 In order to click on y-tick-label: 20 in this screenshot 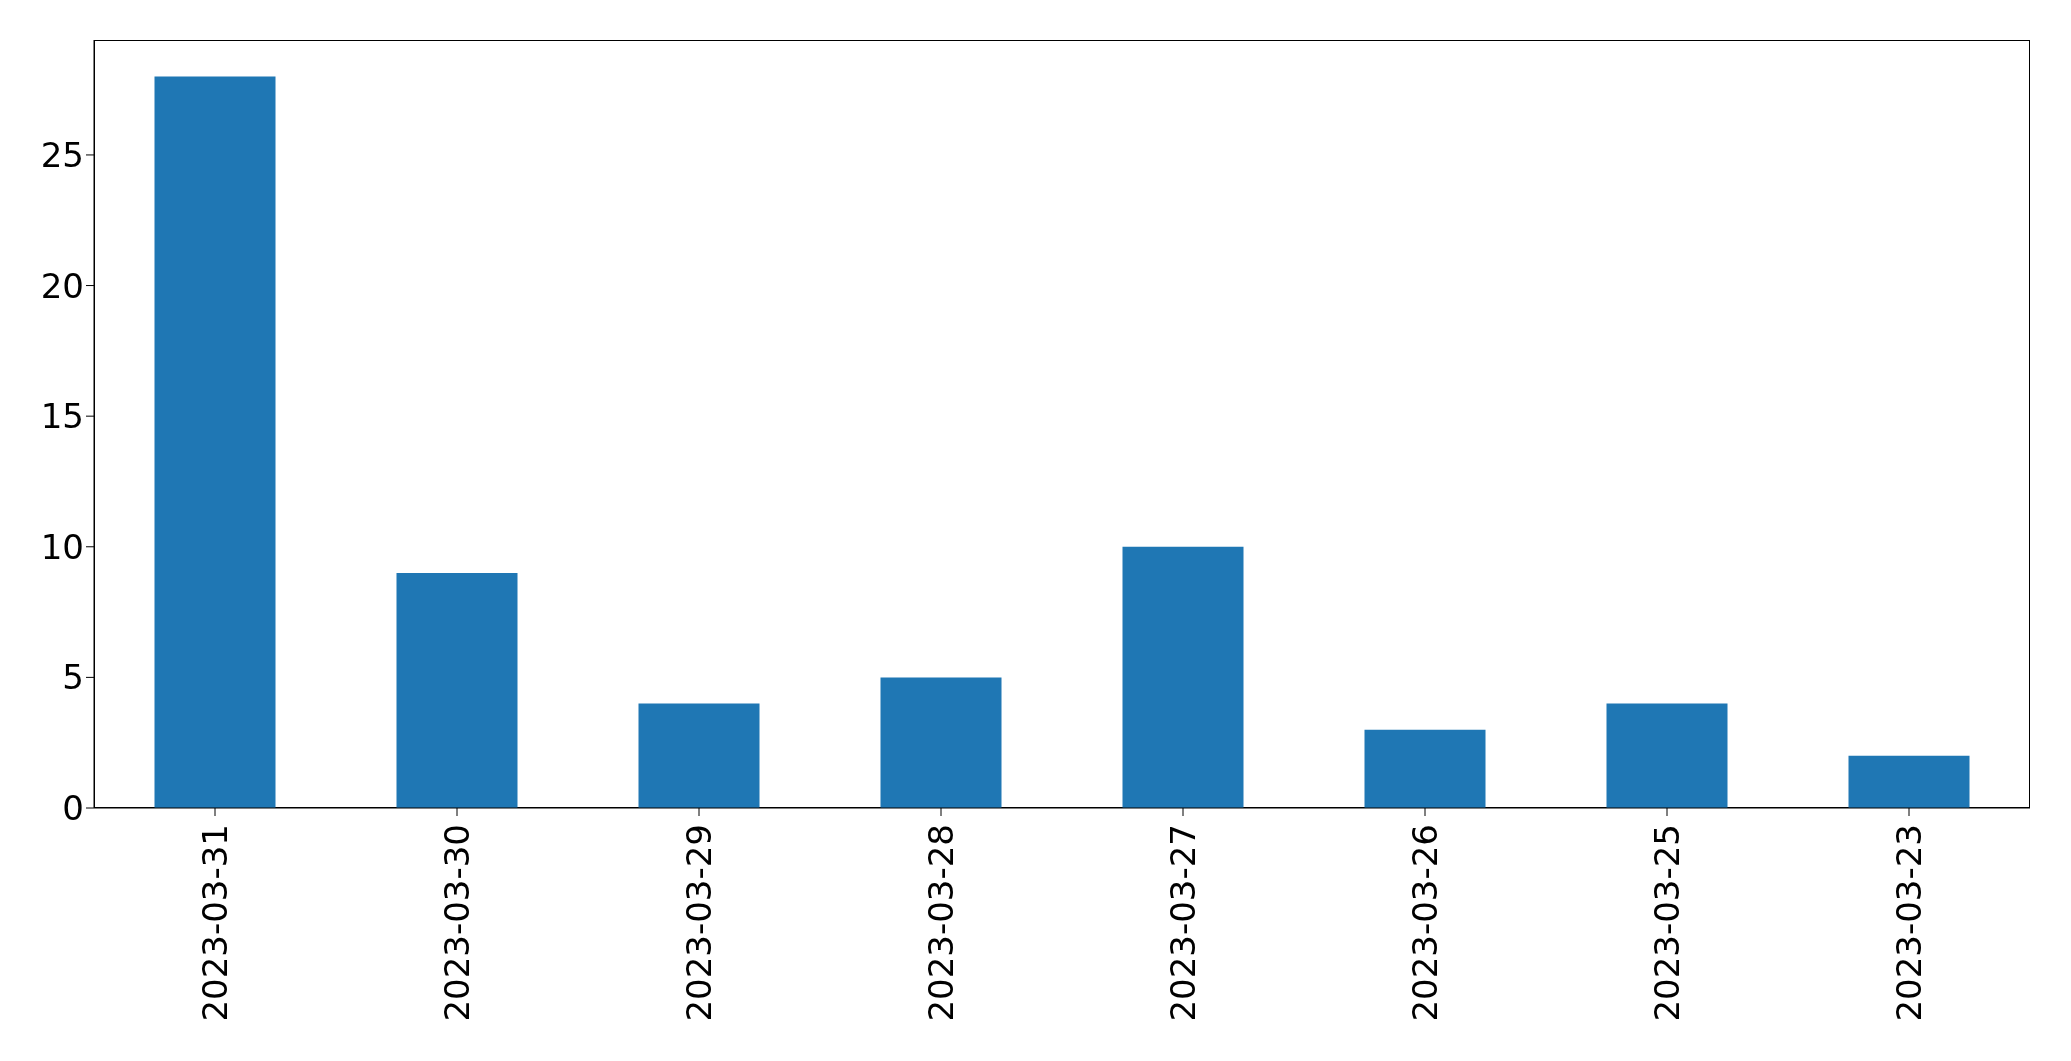, I will do `click(62, 285)`.